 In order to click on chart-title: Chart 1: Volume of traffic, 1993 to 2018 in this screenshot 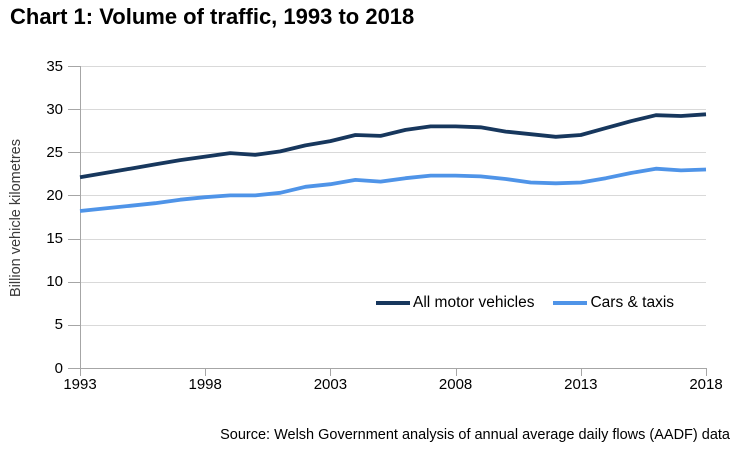, I will do `click(212, 16)`.